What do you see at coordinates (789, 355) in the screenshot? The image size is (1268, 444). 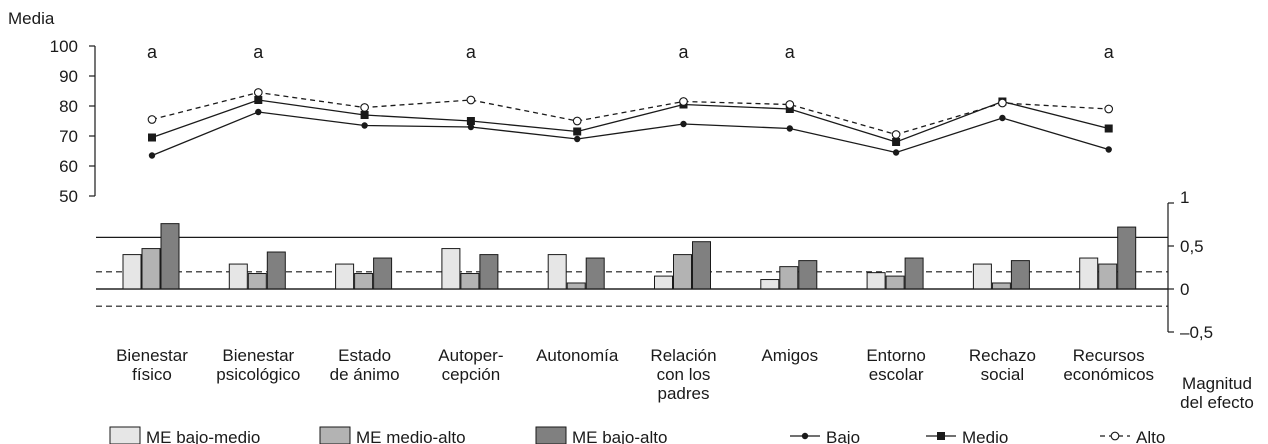 I see `category-label: Amigos` at bounding box center [789, 355].